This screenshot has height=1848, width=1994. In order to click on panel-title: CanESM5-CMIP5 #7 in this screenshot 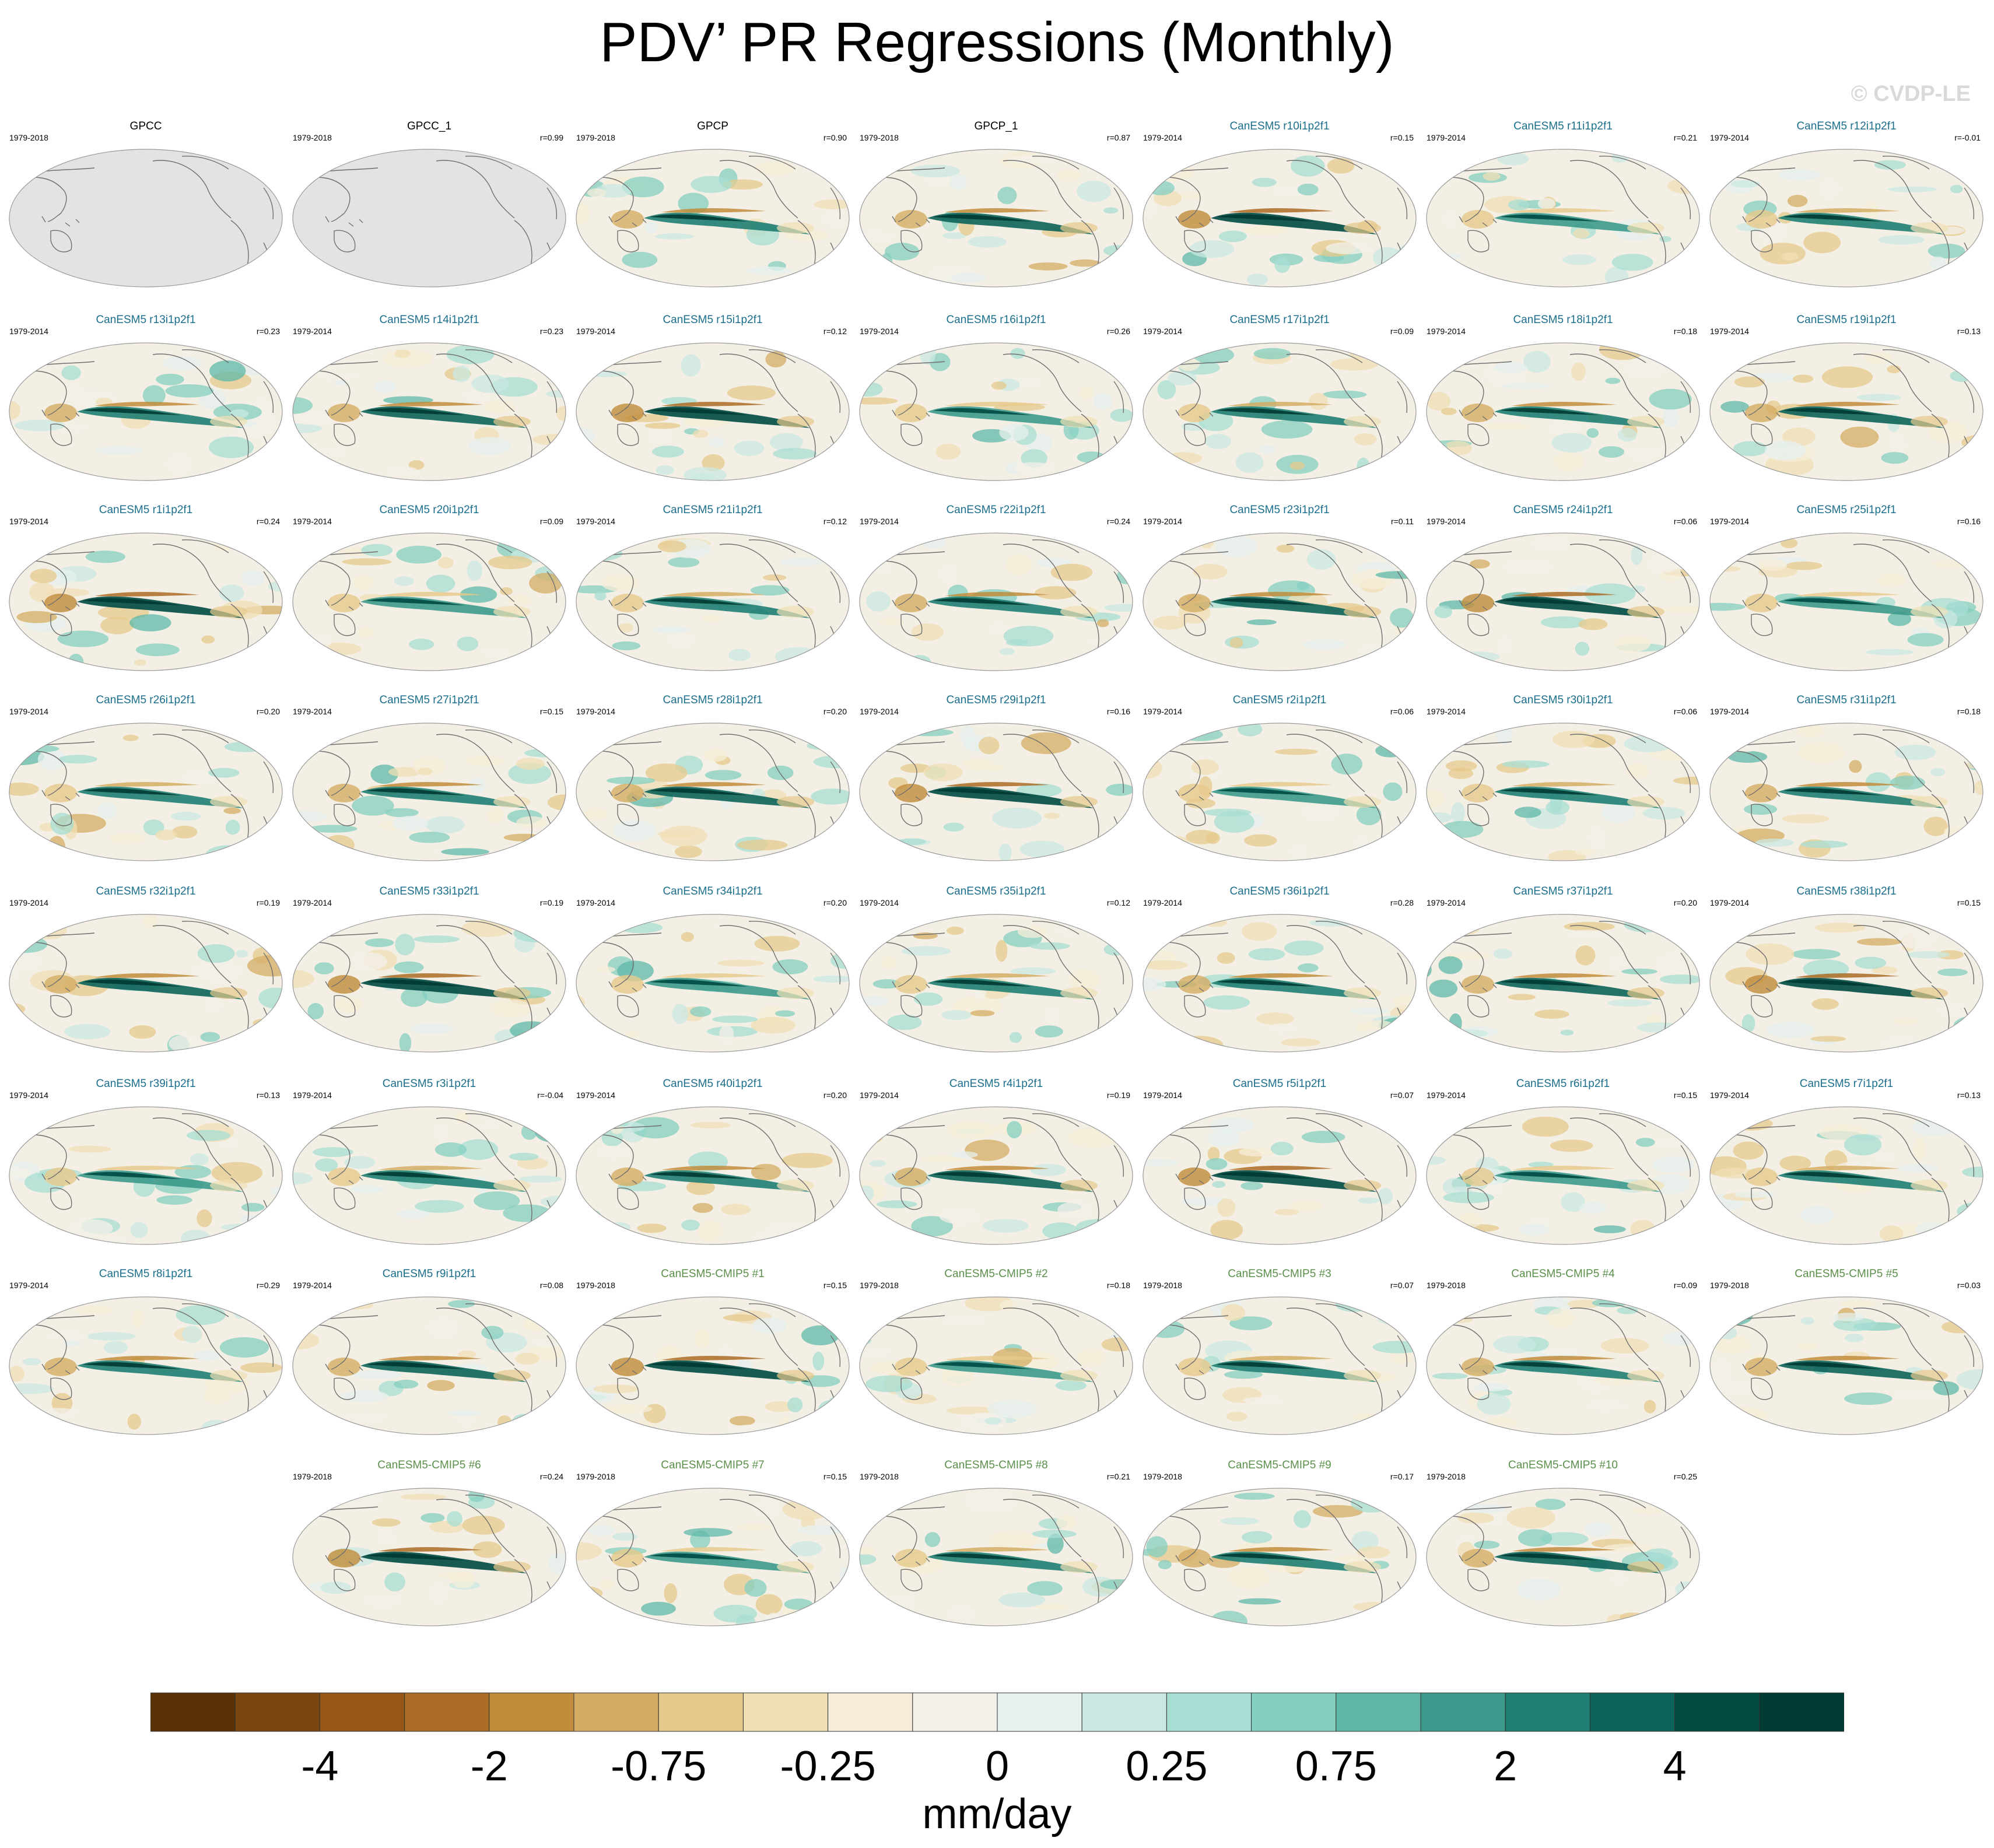, I will do `click(713, 1465)`.